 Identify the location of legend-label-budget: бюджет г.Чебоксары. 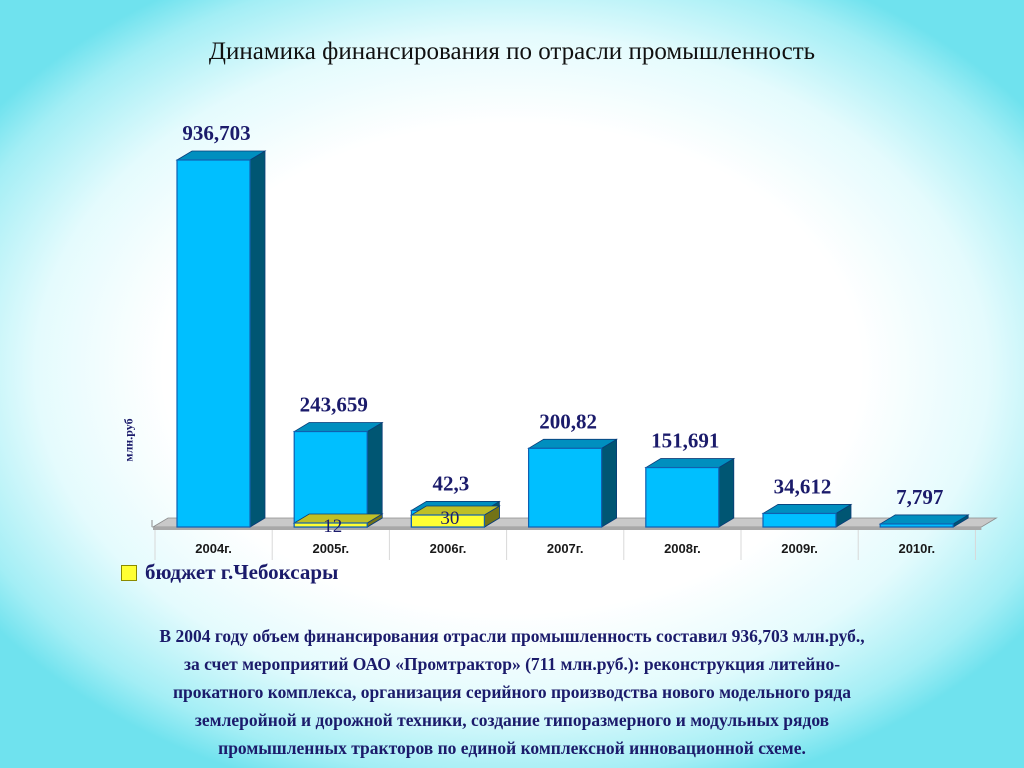
(242, 572).